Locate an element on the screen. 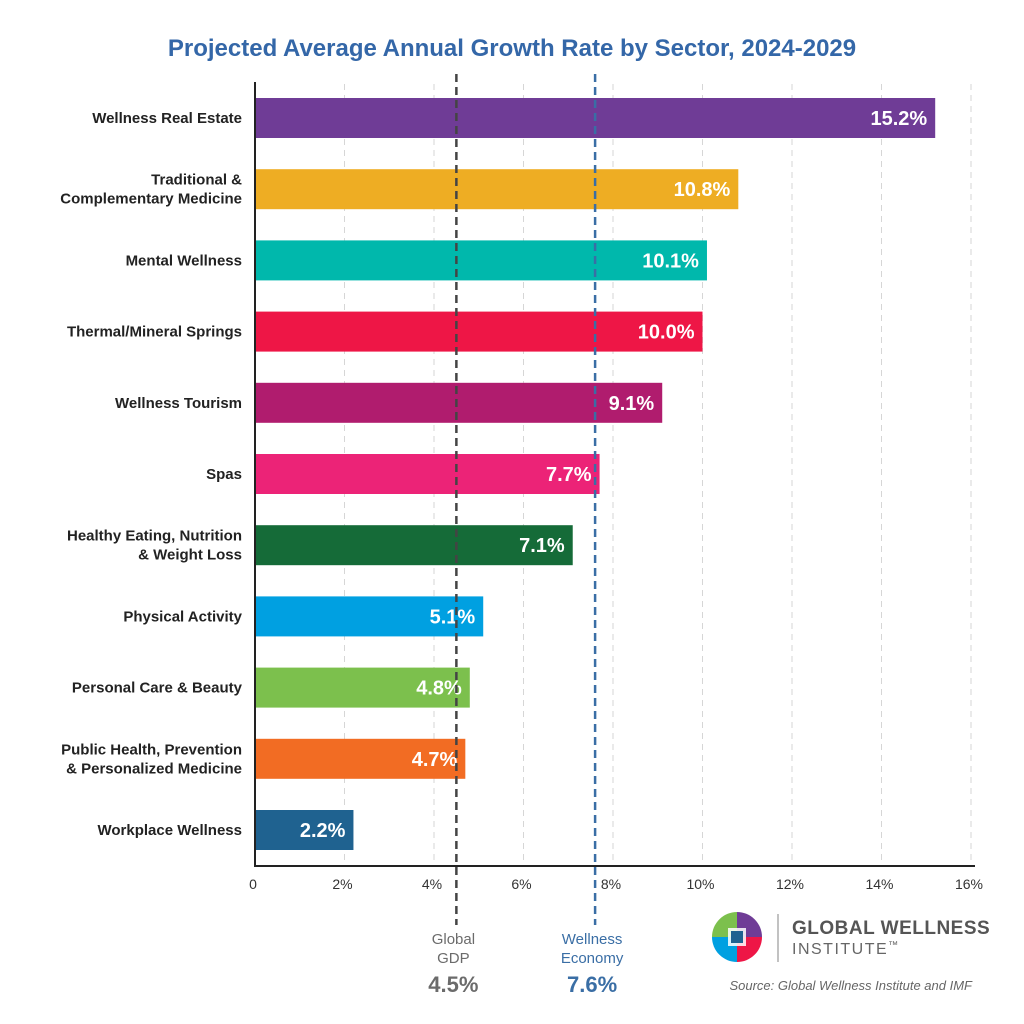  category-label: Wellness Real Estate is located at coordinates (167, 118).